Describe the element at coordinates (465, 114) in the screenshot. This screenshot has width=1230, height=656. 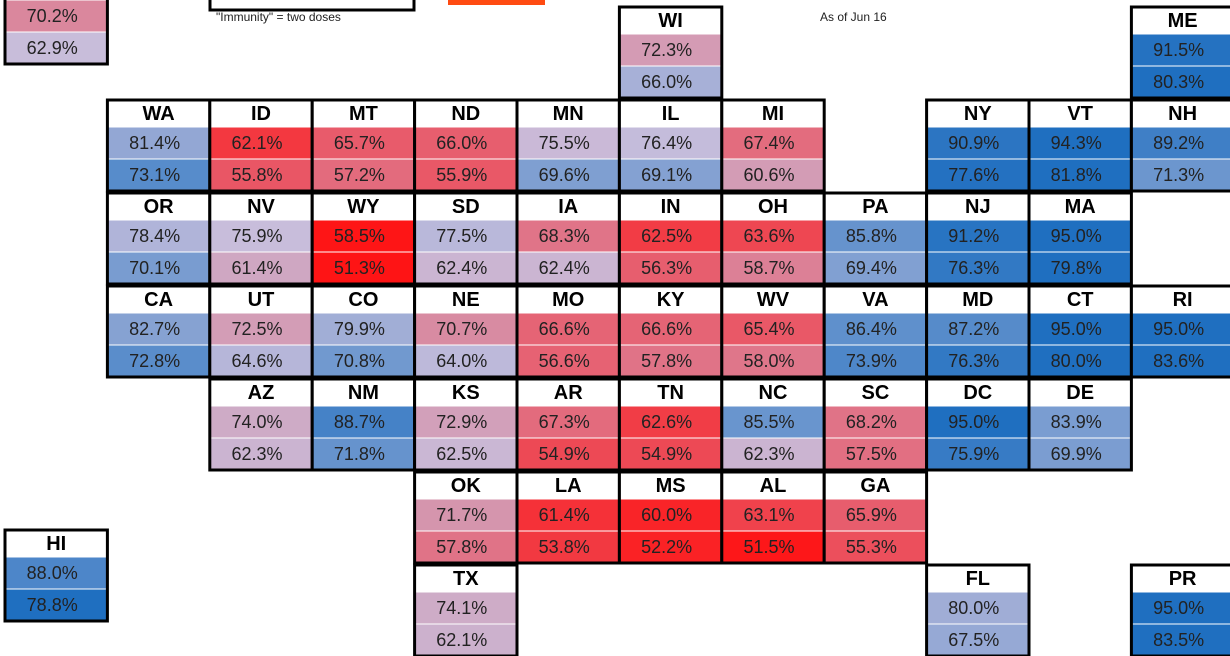
I see `state-name: ND` at that location.